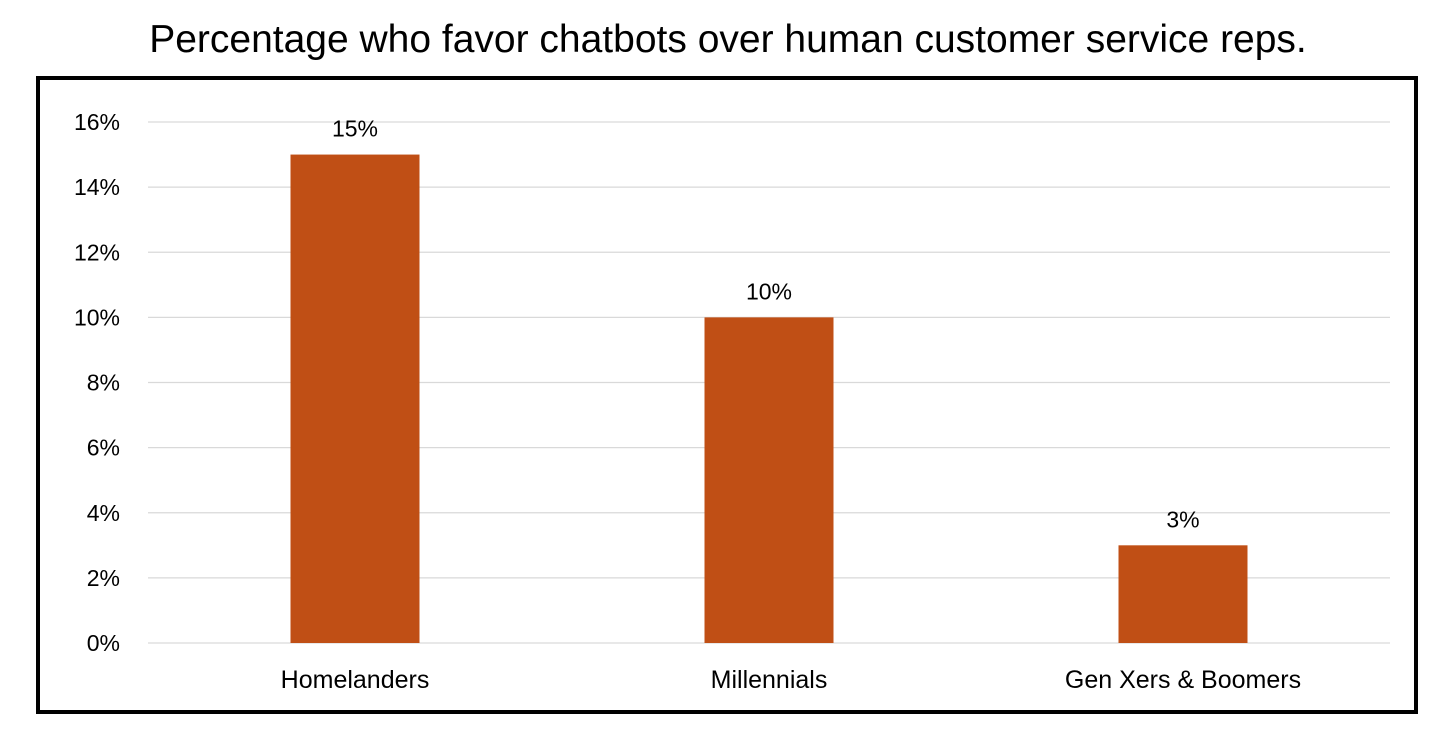 This screenshot has width=1456, height=739. I want to click on data-label: 3%, so click(1182, 519).